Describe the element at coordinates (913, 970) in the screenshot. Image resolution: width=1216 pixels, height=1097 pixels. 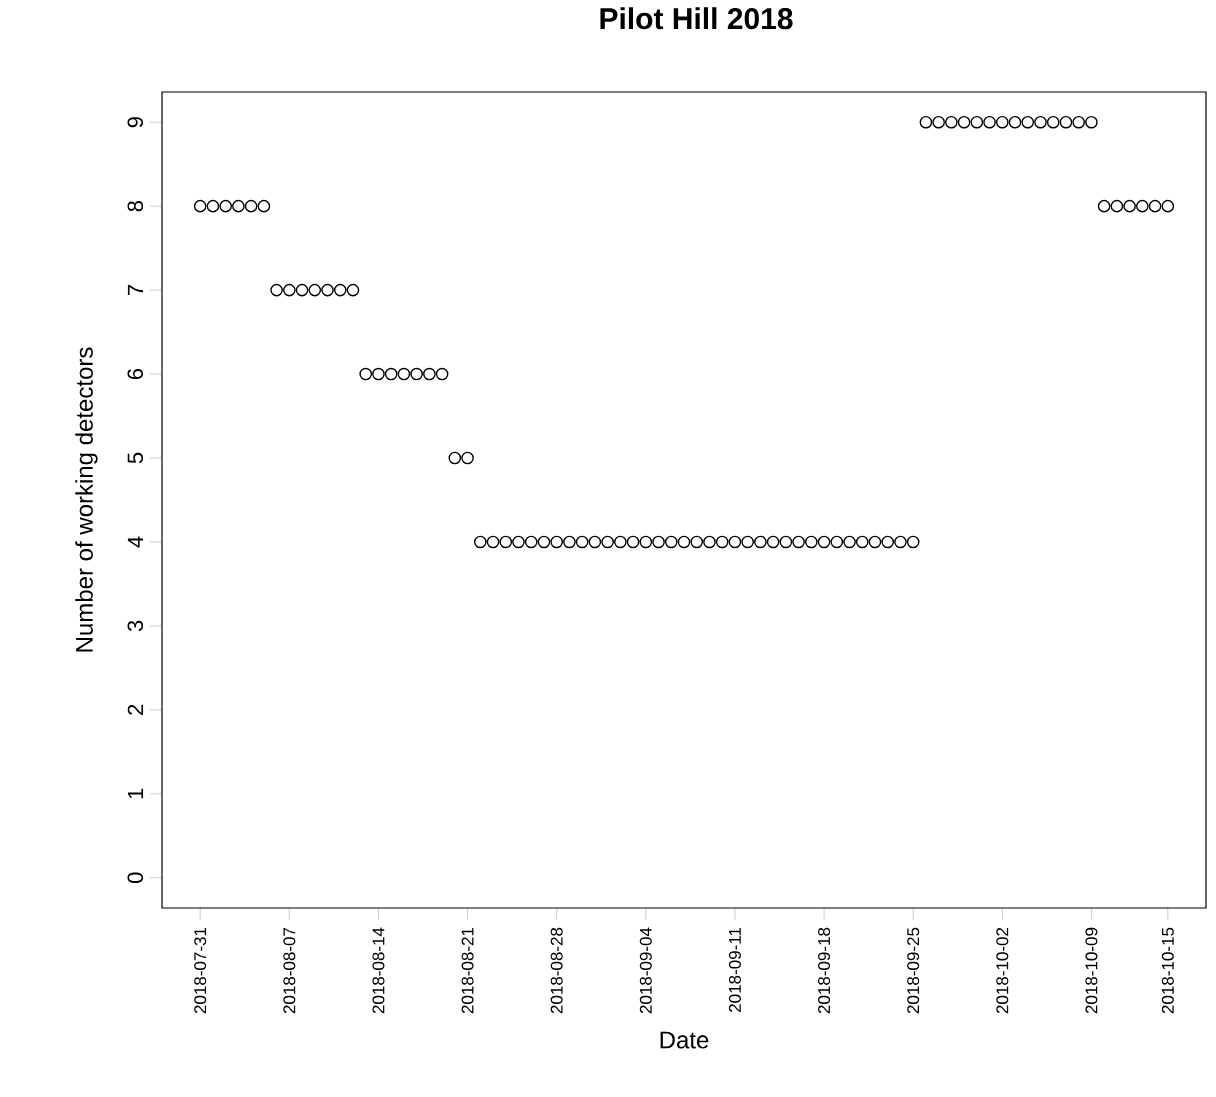
I see `x-tick-label: 2018-09-25` at that location.